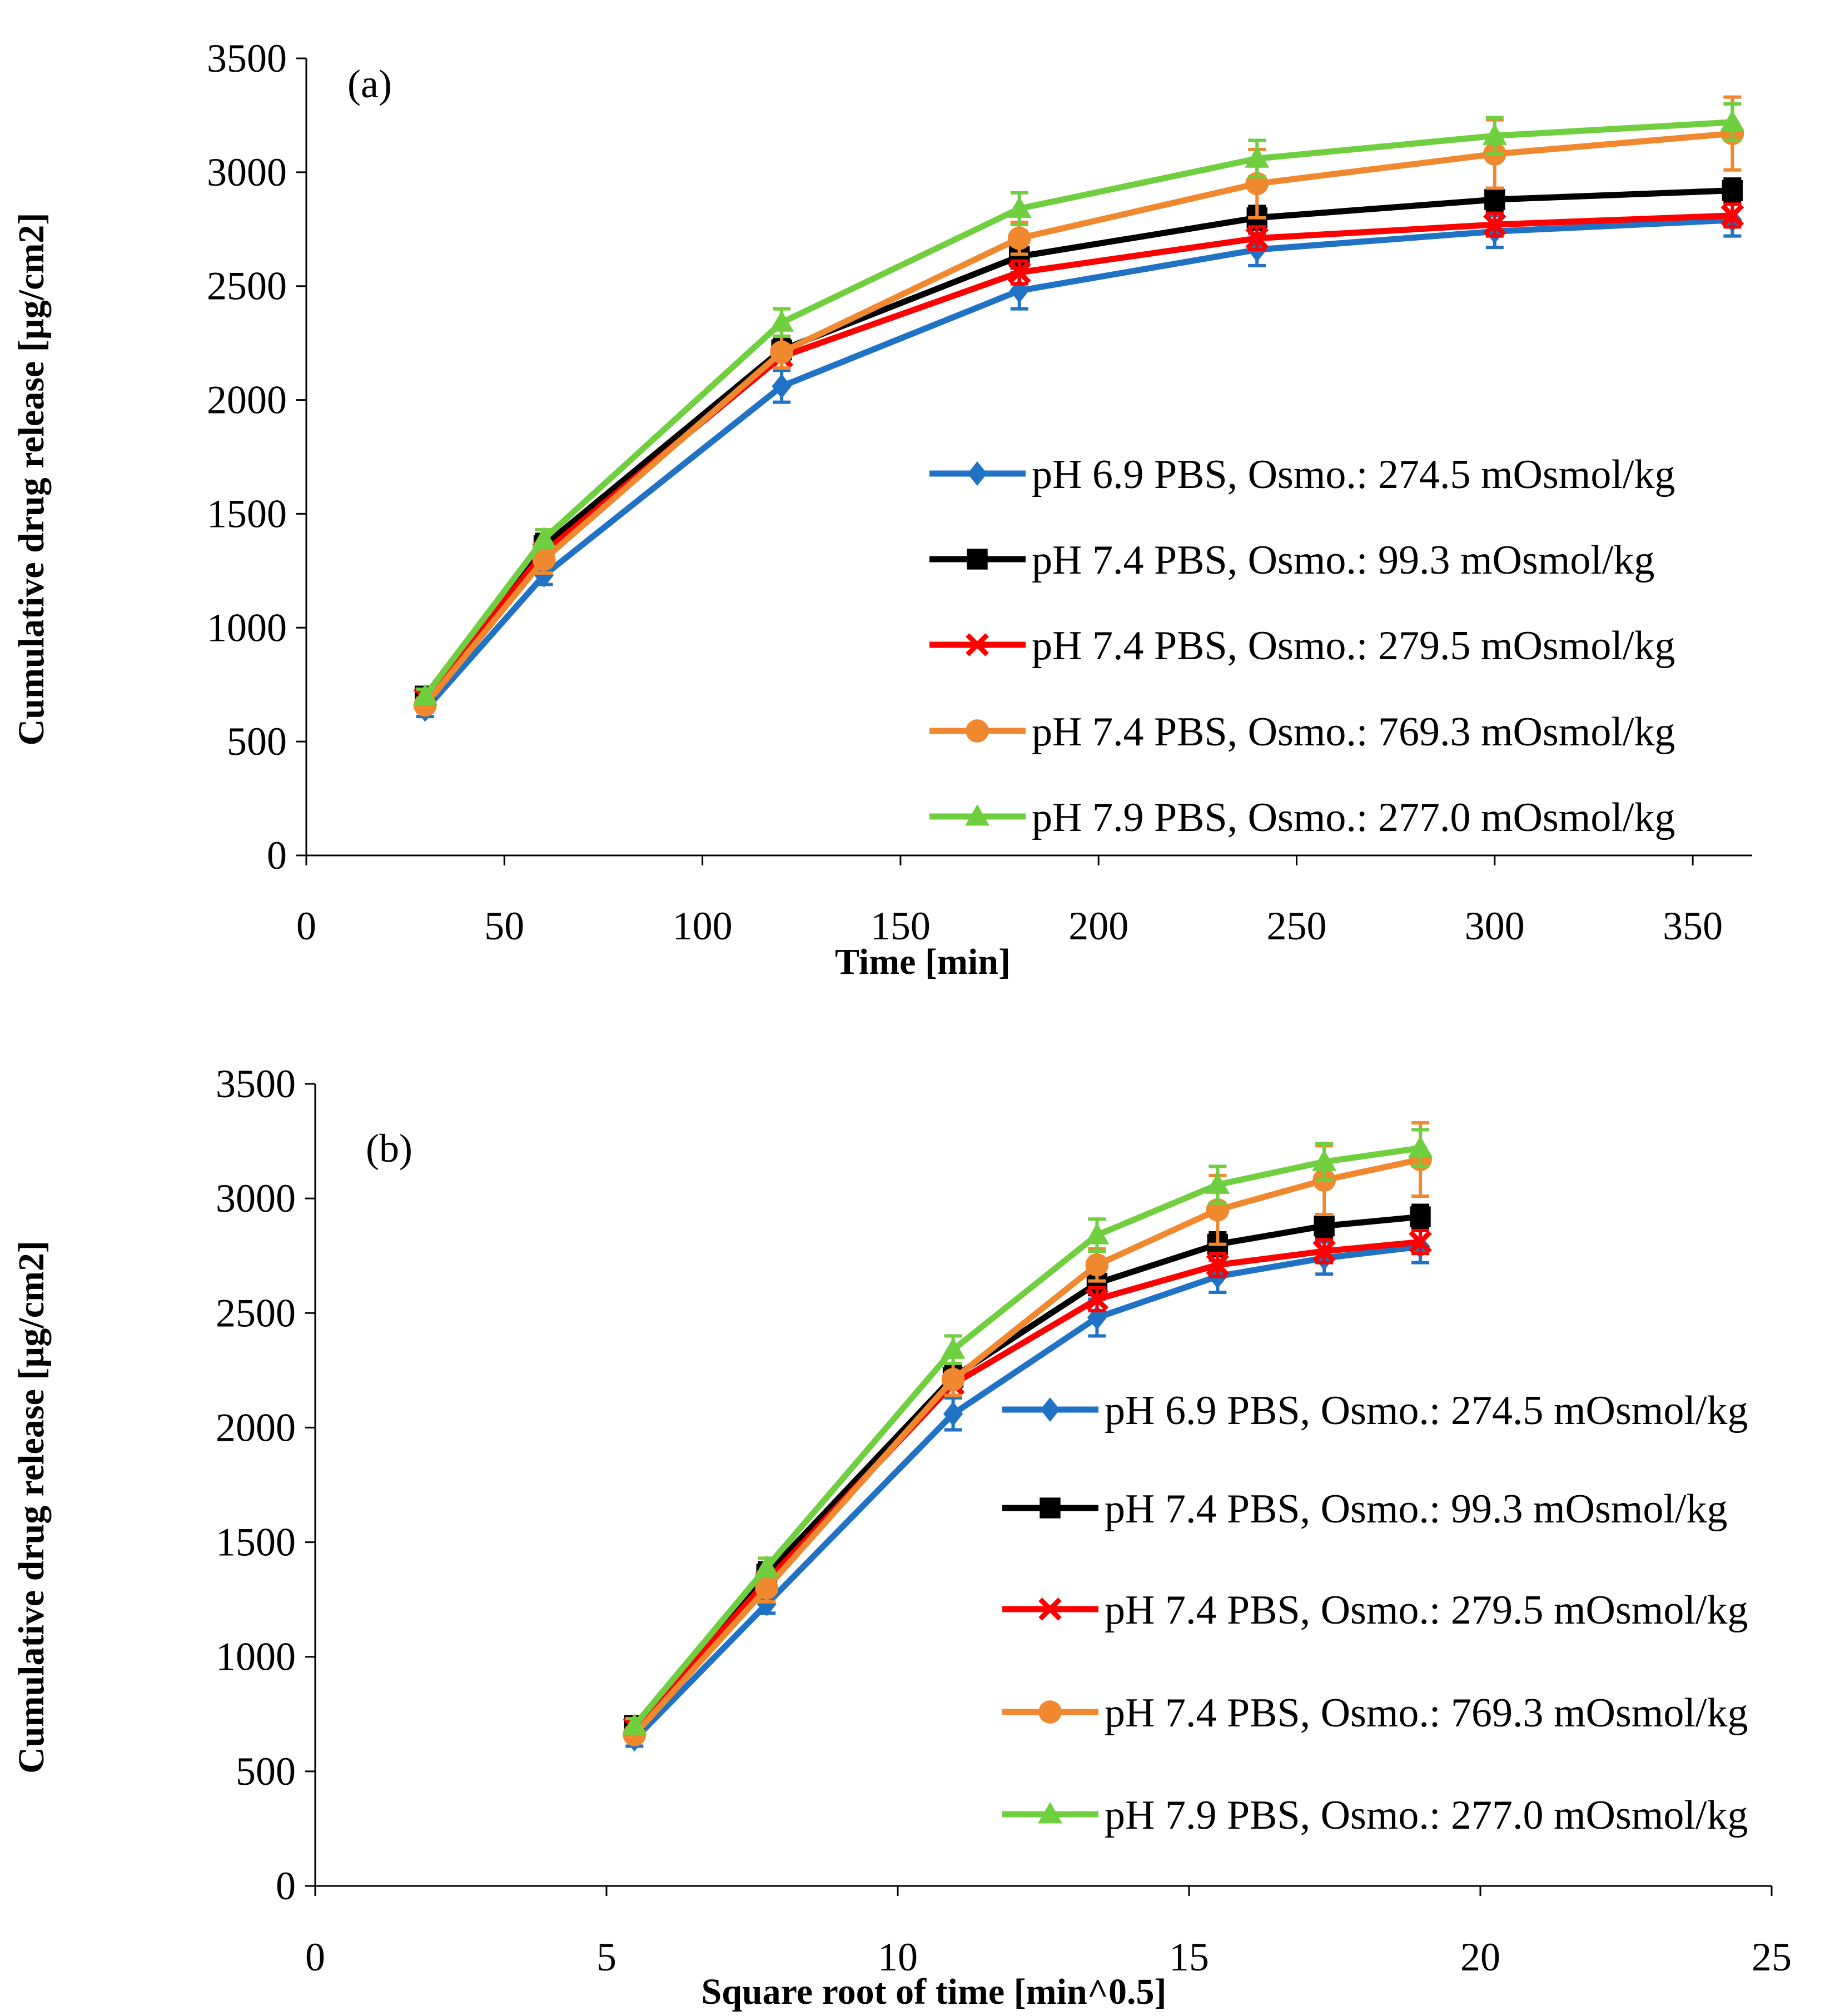 This screenshot has width=1830, height=2016. What do you see at coordinates (923, 962) in the screenshot?
I see `x-axis-title: Time [min]` at bounding box center [923, 962].